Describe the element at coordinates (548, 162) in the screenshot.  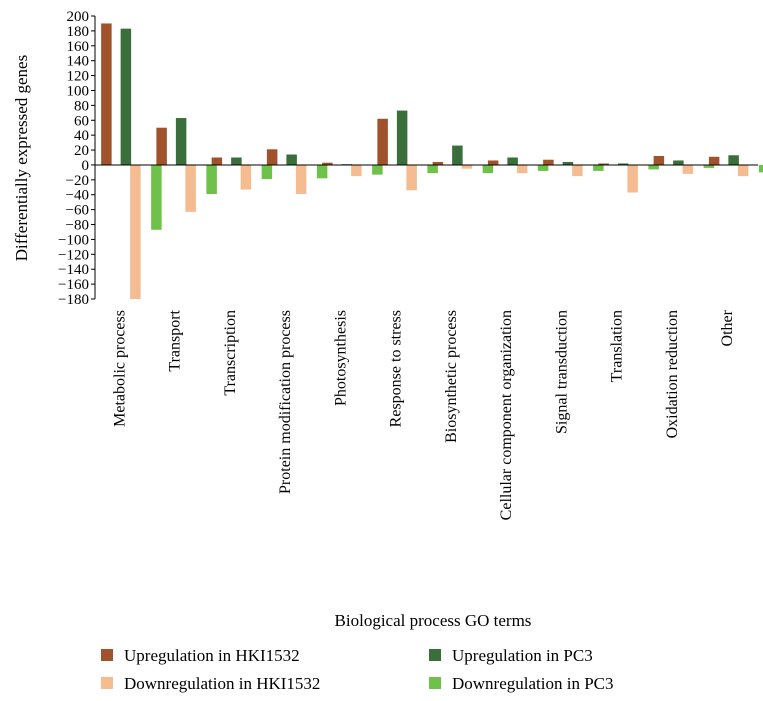
I see `bar-upregulation-in-hki1532-signal-transduction` at that location.